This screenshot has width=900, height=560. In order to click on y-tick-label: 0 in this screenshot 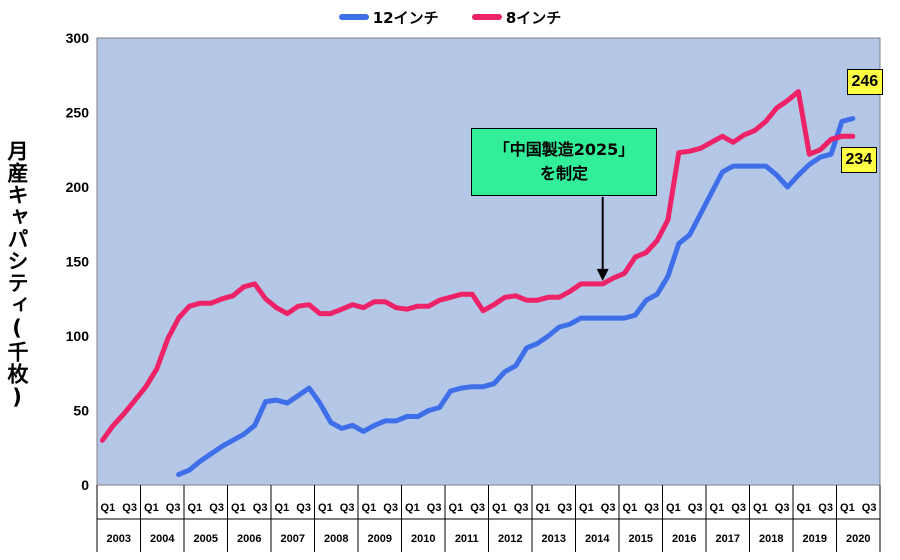, I will do `click(85, 485)`.